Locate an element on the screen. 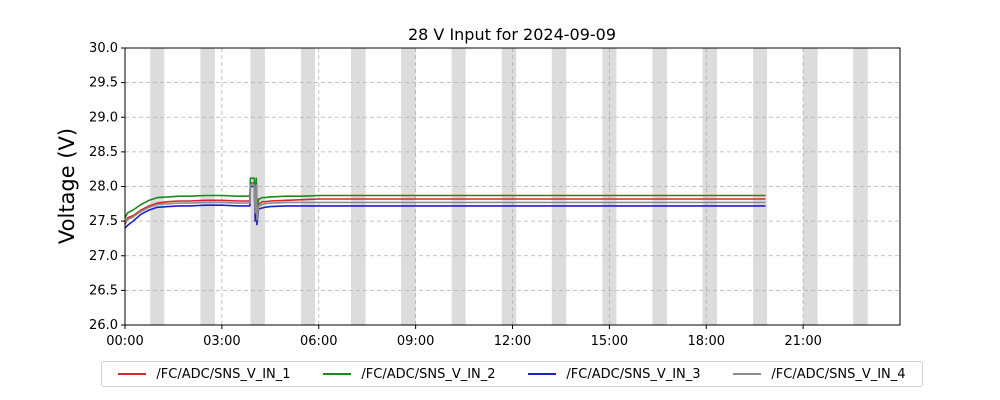 The image size is (1000, 400). y-tick-label-6: 29.0 is located at coordinates (103, 117).